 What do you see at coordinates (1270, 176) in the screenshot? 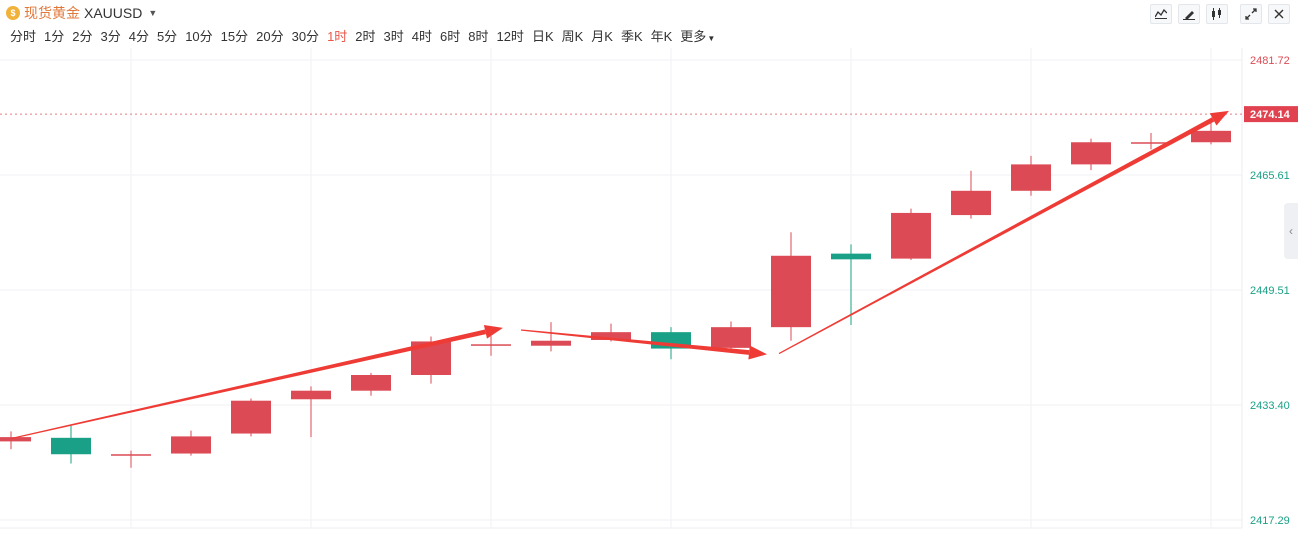
I see `y-axis-tick-label: 2465.61` at bounding box center [1270, 176].